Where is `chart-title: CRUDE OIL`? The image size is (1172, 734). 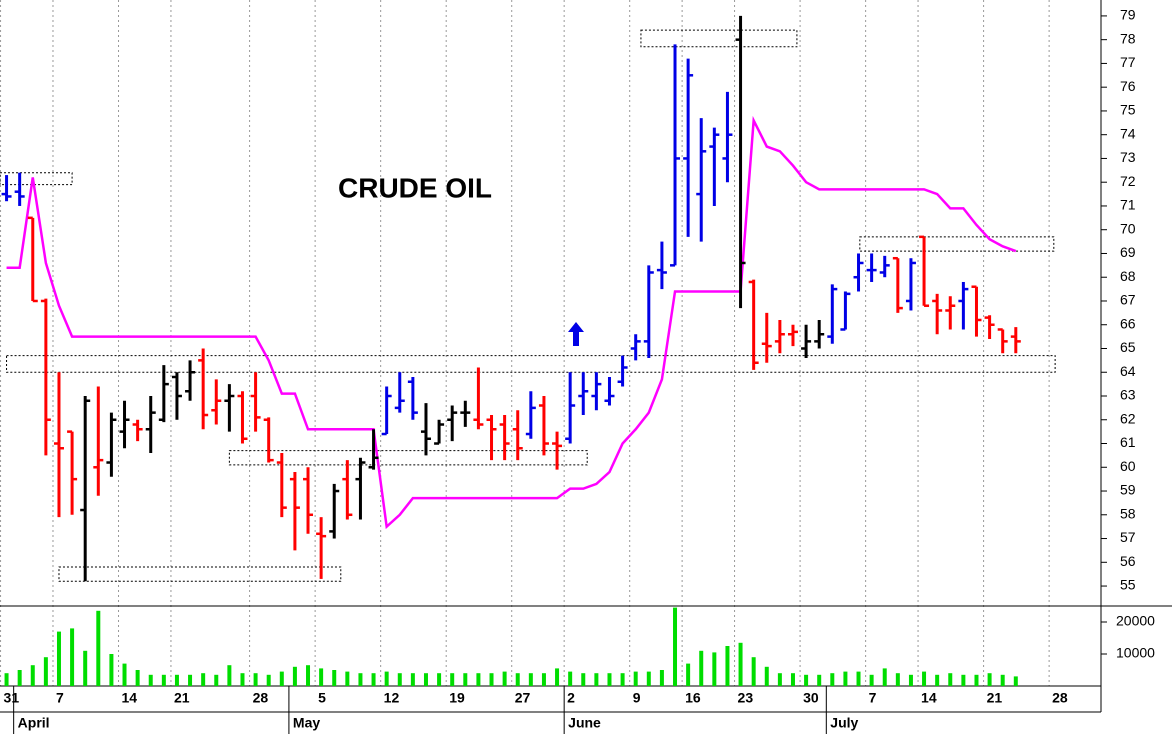 chart-title: CRUDE OIL is located at coordinates (415, 187).